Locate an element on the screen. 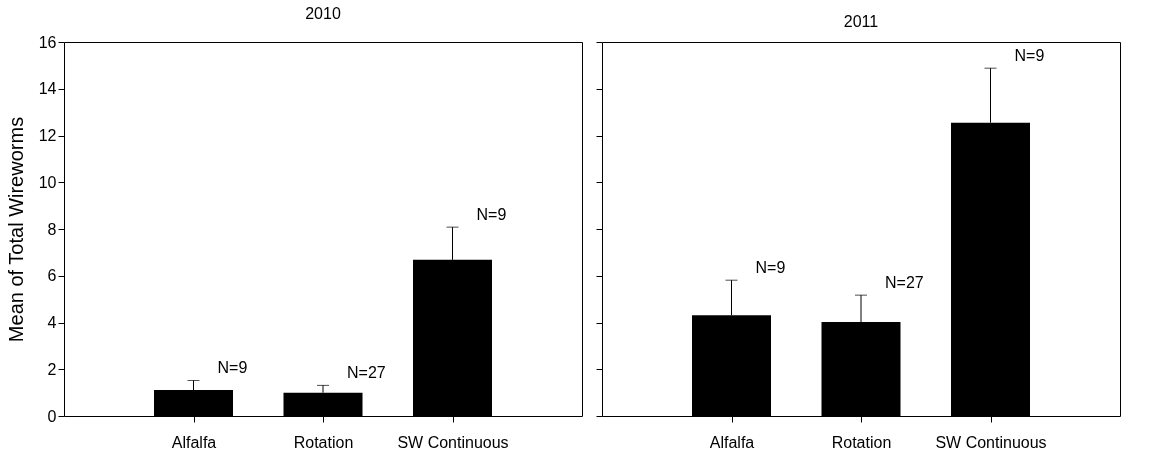  y-tick-label: 12 is located at coordinates (47, 135).